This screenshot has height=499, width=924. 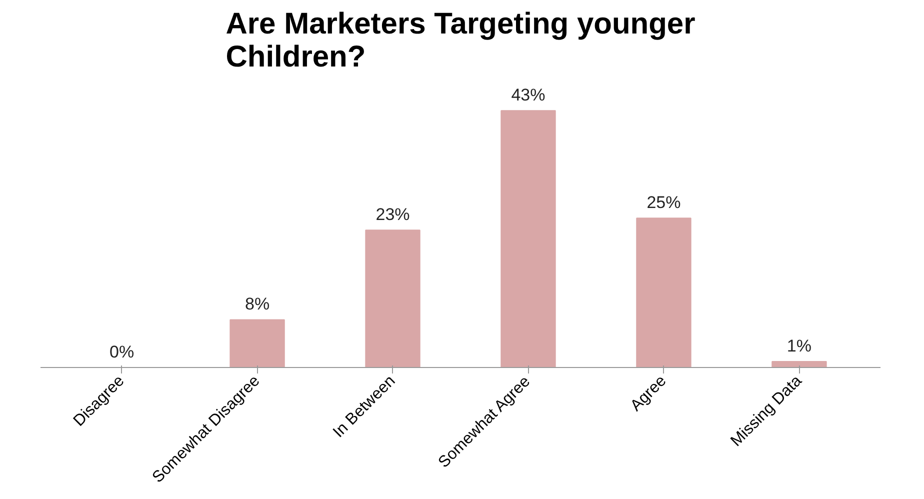 What do you see at coordinates (663, 202) in the screenshot?
I see `data-label: 25%` at bounding box center [663, 202].